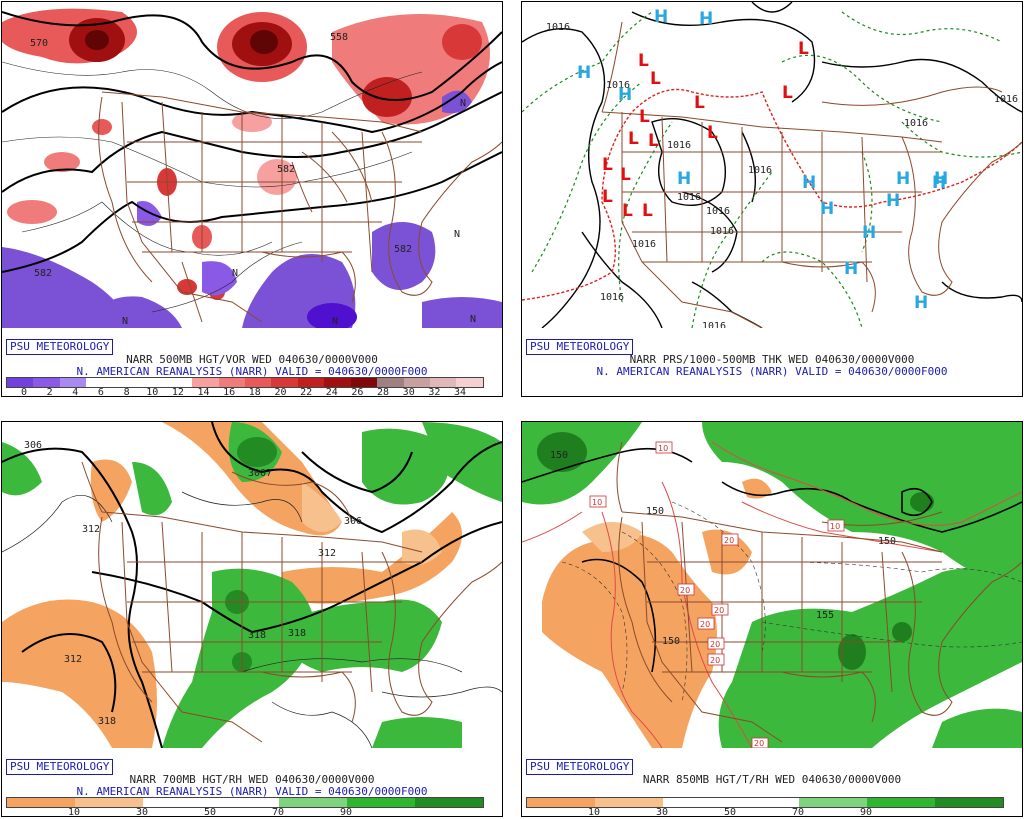  Describe the element at coordinates (177, 392) in the screenshot. I see `colorbar-tick-label: 12` at that location.